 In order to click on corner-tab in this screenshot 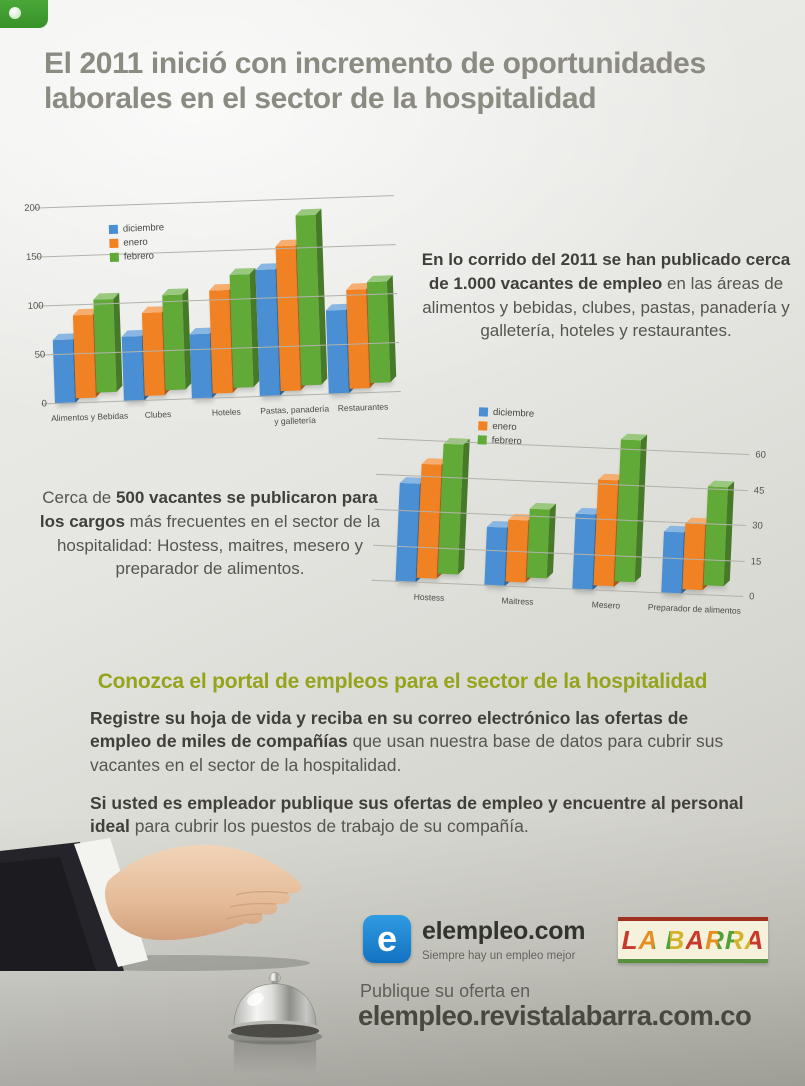, I will do `click(24, 14)`.